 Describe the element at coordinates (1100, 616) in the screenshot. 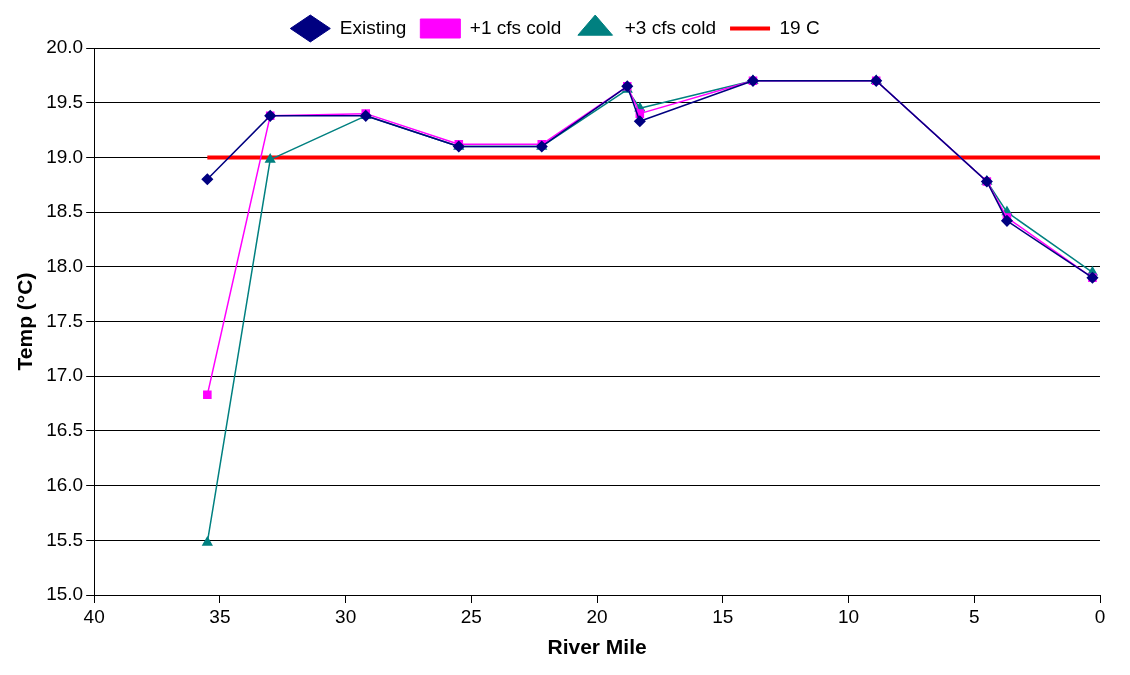

I see `x-tick-label: 0` at that location.